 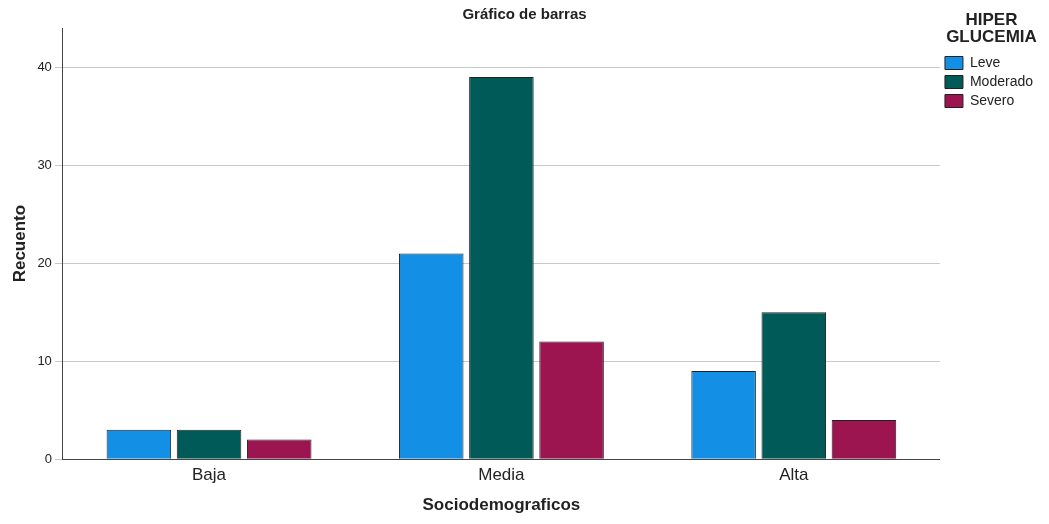 What do you see at coordinates (44, 360) in the screenshot?
I see `y-tick-label: 10` at bounding box center [44, 360].